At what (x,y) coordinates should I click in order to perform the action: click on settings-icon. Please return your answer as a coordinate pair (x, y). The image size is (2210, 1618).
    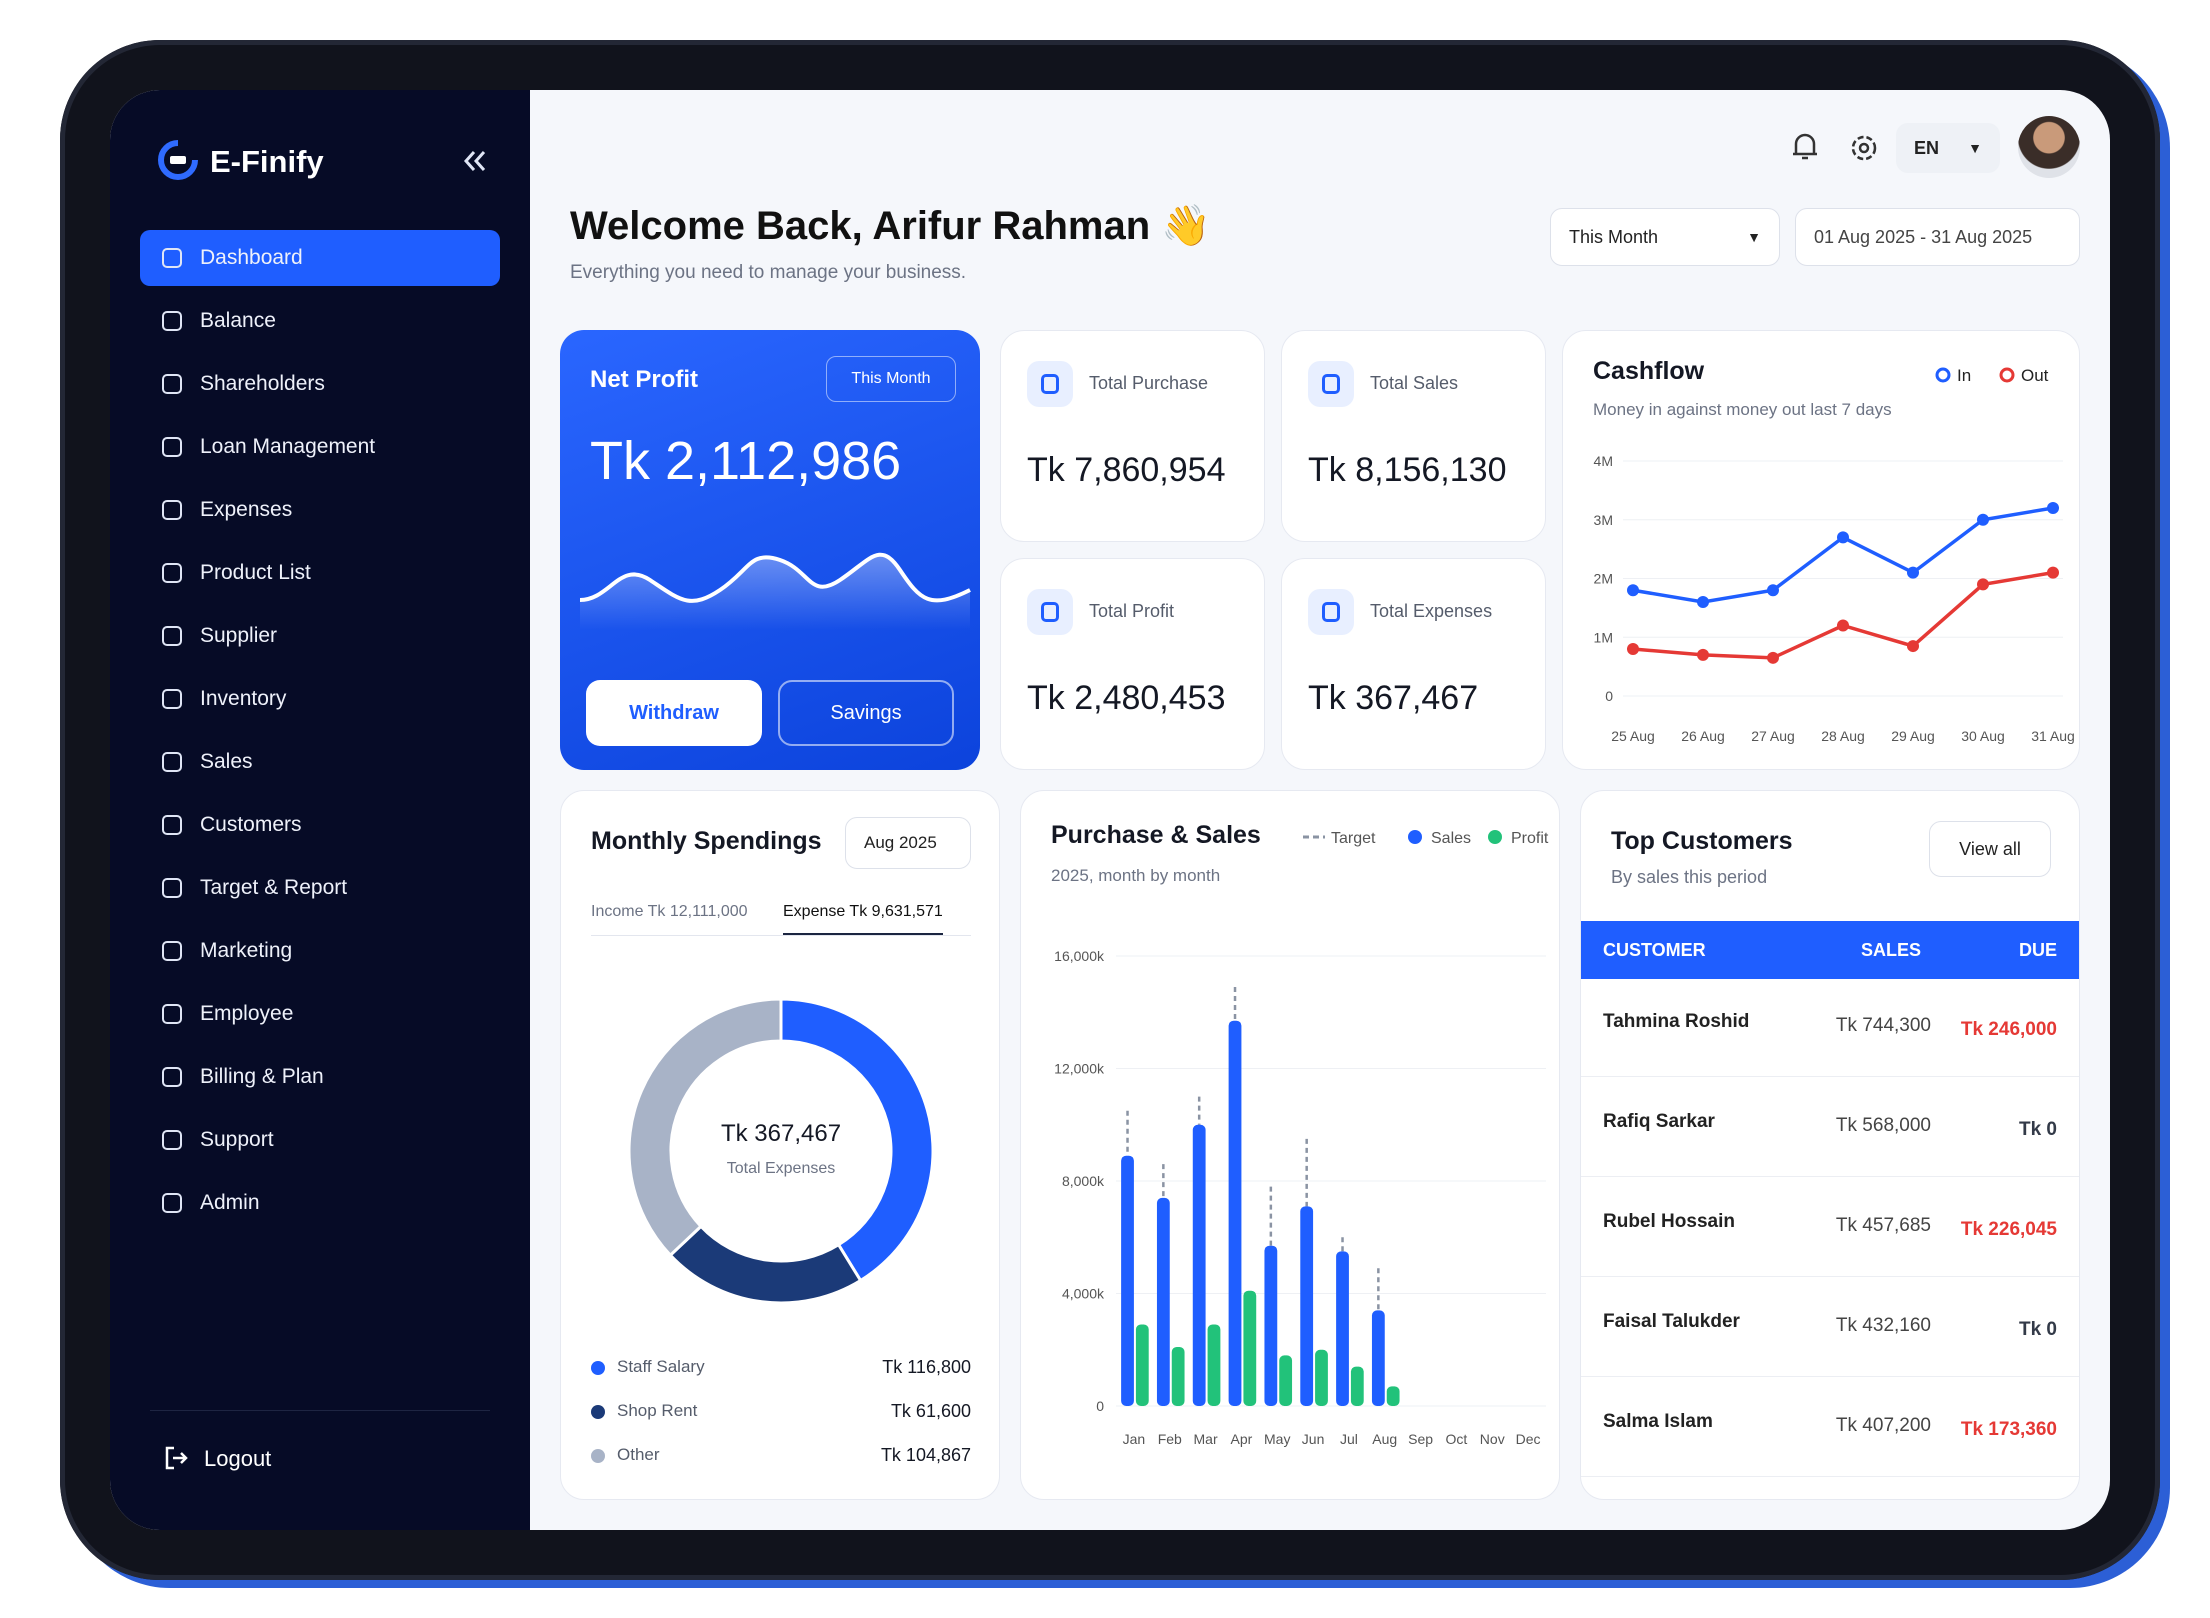
    Looking at the image, I should click on (1864, 148).